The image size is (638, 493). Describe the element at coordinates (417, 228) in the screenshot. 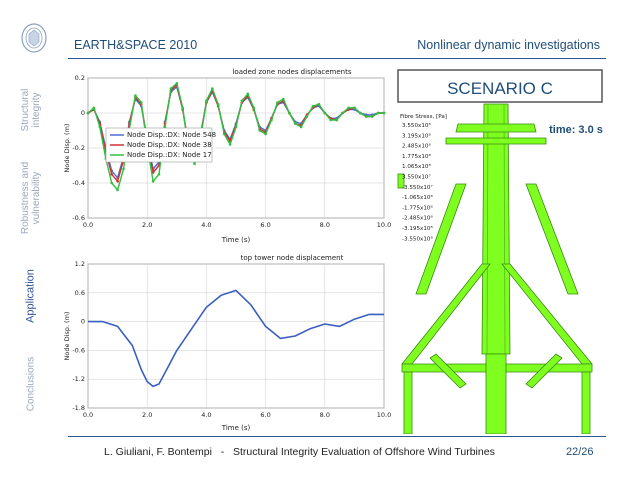

I see `stress-legend-value: -3.195x10⁸` at that location.